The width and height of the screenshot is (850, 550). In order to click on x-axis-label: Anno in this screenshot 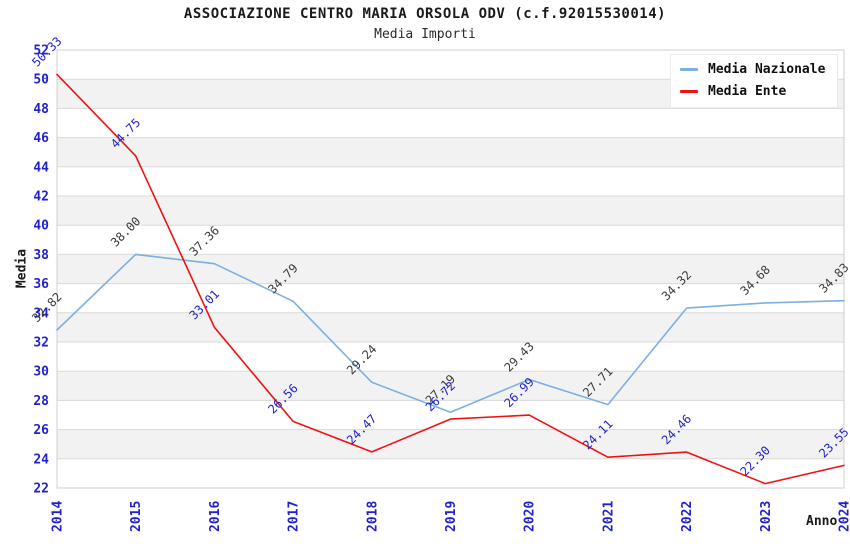, I will do `click(822, 521)`.